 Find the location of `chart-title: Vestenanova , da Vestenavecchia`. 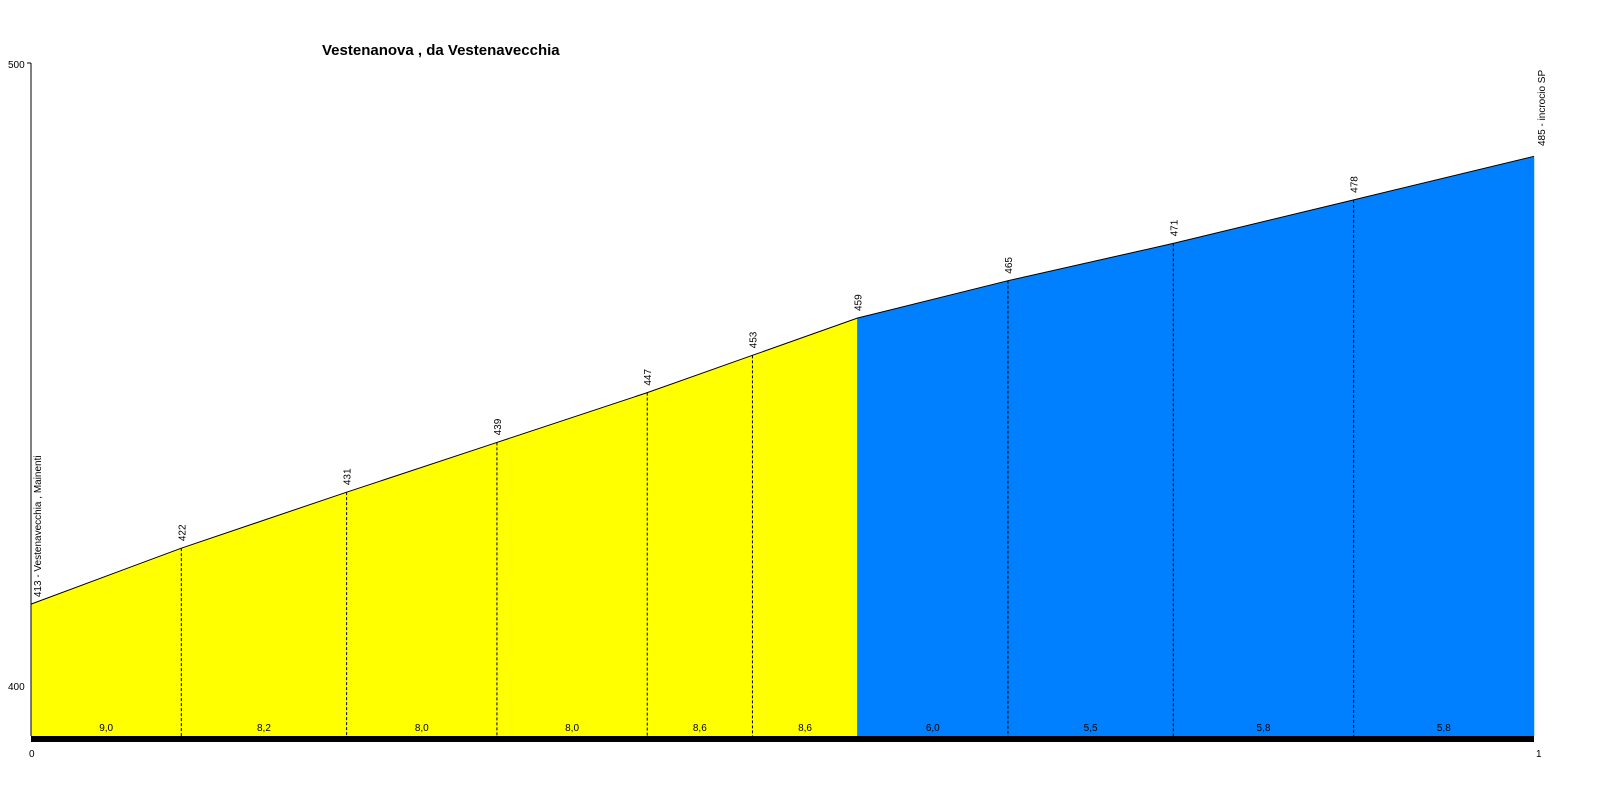

chart-title: Vestenanova , da Vestenavecchia is located at coordinates (441, 50).